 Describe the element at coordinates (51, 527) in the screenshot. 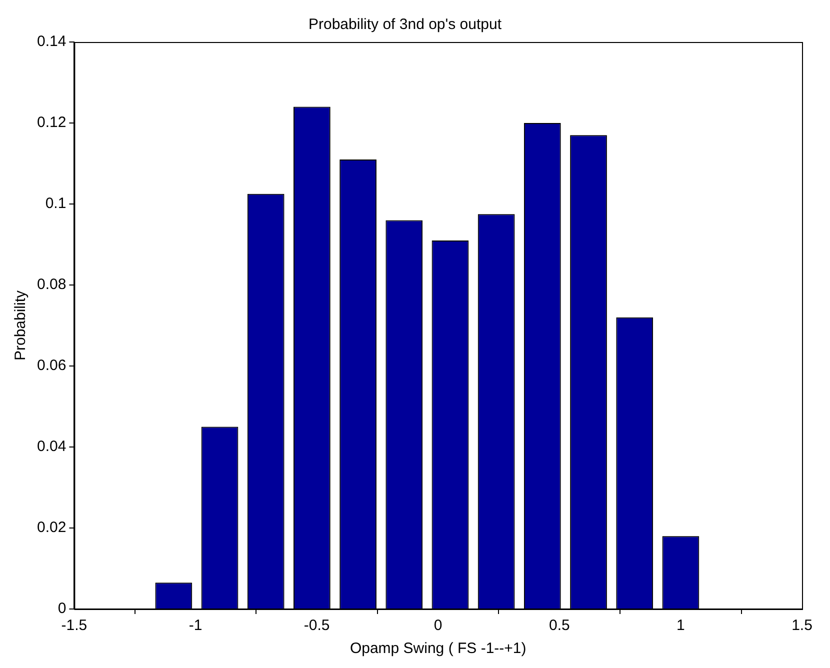

I see `y-tick-label: 0.02` at that location.